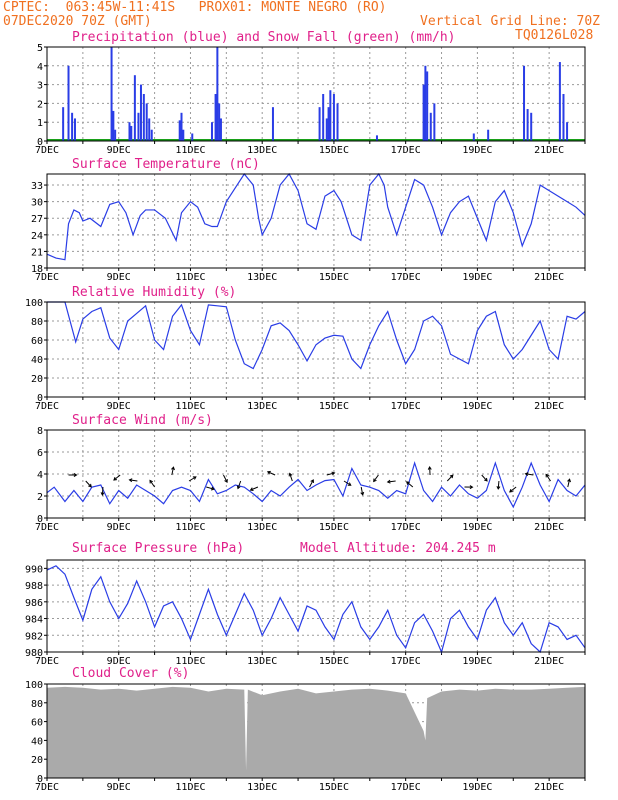 This screenshot has height=800, width=618. Describe the element at coordinates (142, 420) in the screenshot. I see `panel-title: Surface Wind (m/s)` at that location.